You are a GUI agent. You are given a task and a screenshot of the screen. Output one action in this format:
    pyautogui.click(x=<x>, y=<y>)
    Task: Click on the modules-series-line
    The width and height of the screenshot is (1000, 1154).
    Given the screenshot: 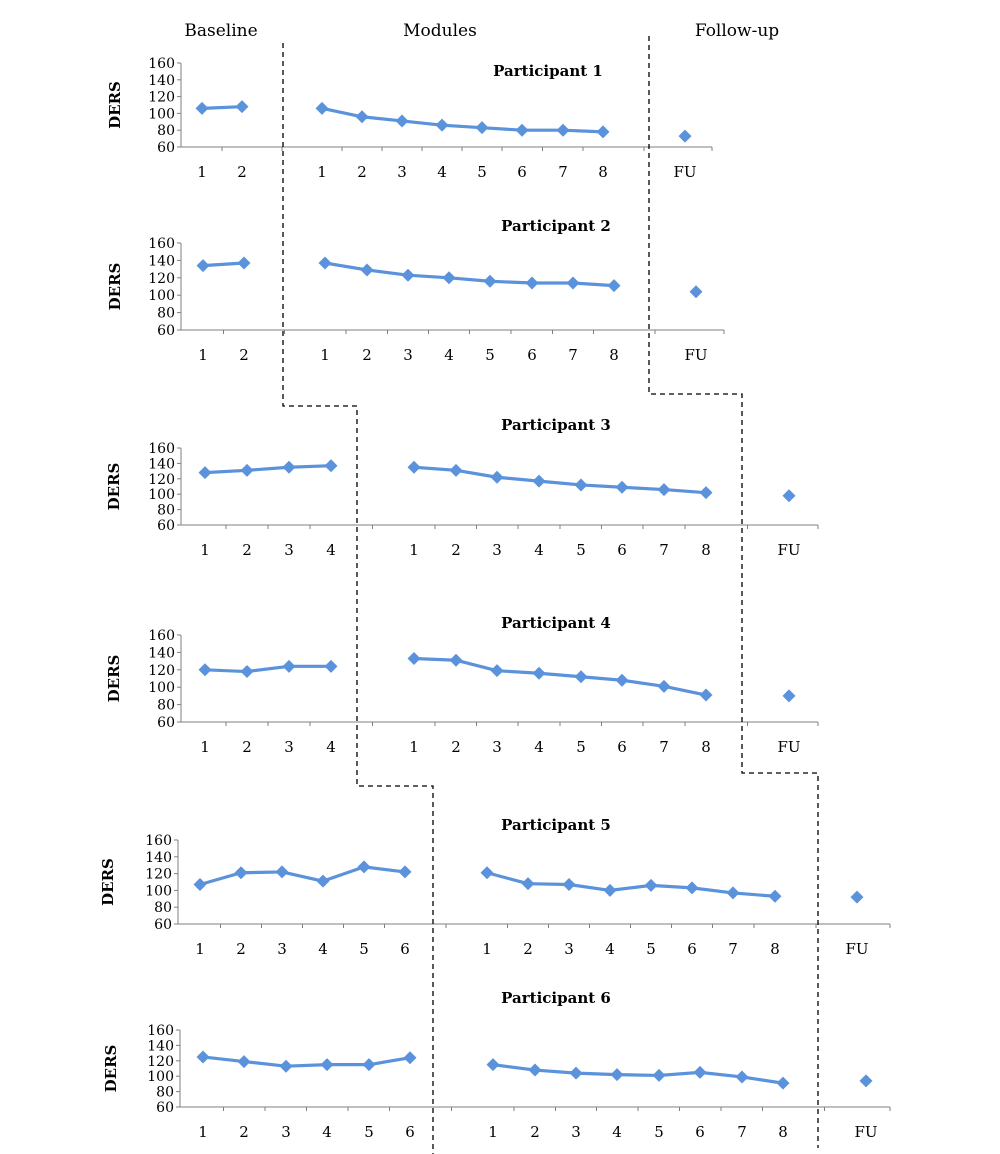 What is the action you would take?
    pyautogui.click(x=469, y=274)
    